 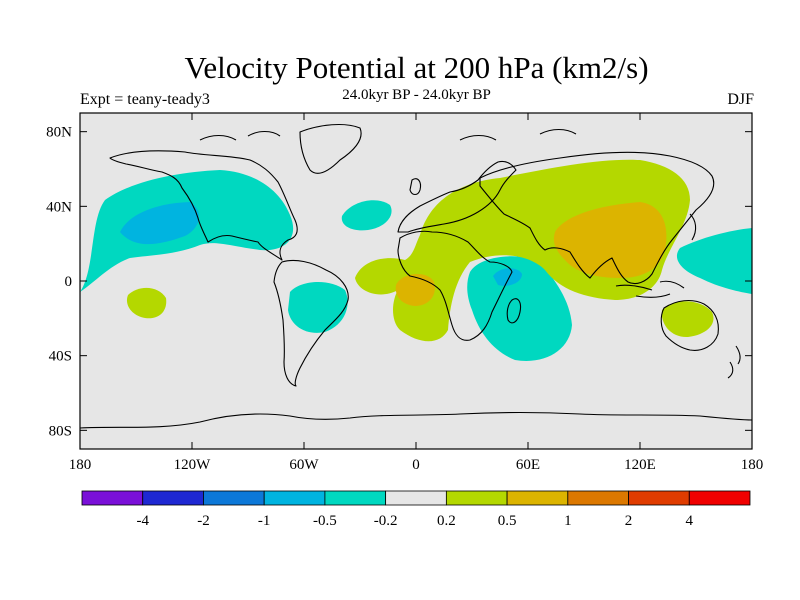 What do you see at coordinates (507, 521) in the screenshot?
I see `colorbar-label: 0.5` at bounding box center [507, 521].